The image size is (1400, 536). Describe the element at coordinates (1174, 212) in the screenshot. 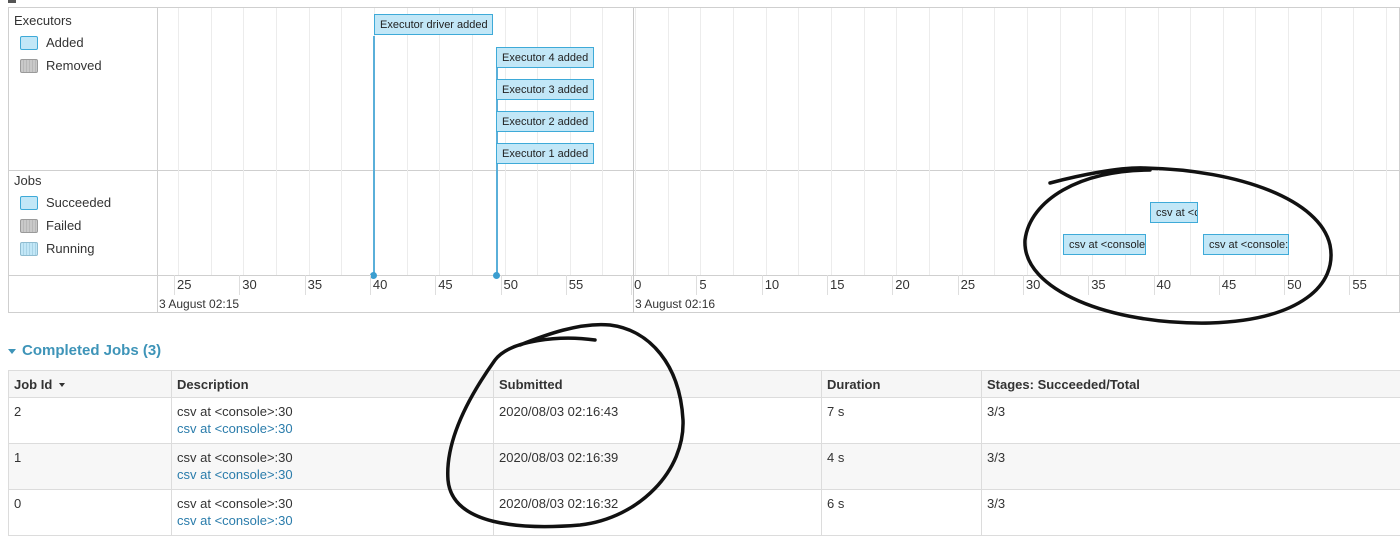

I see `job-2-event: csv at <c` at that location.